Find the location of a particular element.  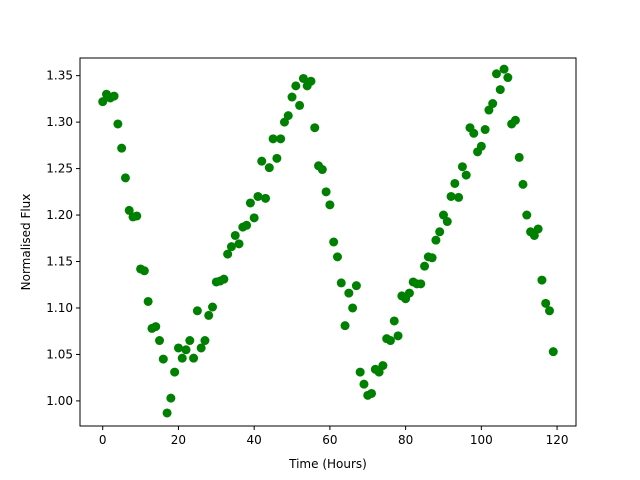

y-tick-label: 1.10 is located at coordinates (59, 308).